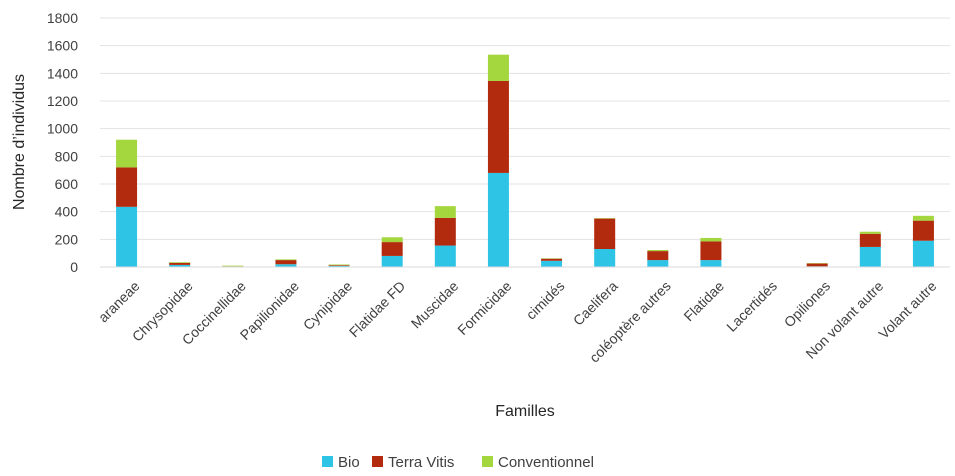 The height and width of the screenshot is (476, 955). I want to click on x-tick-label: araneae, so click(119, 302).